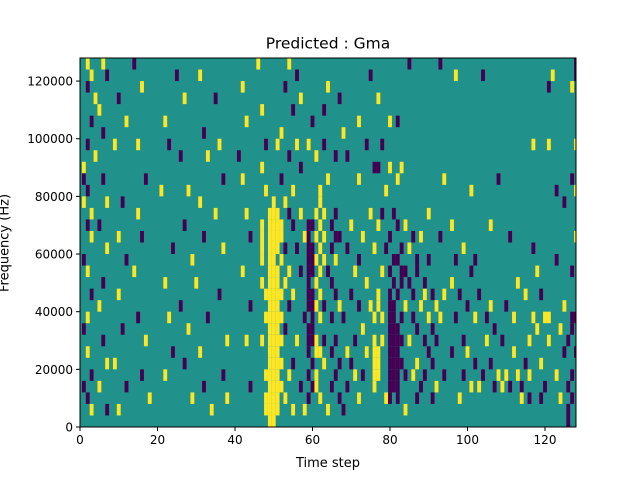 Image resolution: width=640 pixels, height=480 pixels. What do you see at coordinates (69, 428) in the screenshot?
I see `y-tick-label: 0` at bounding box center [69, 428].